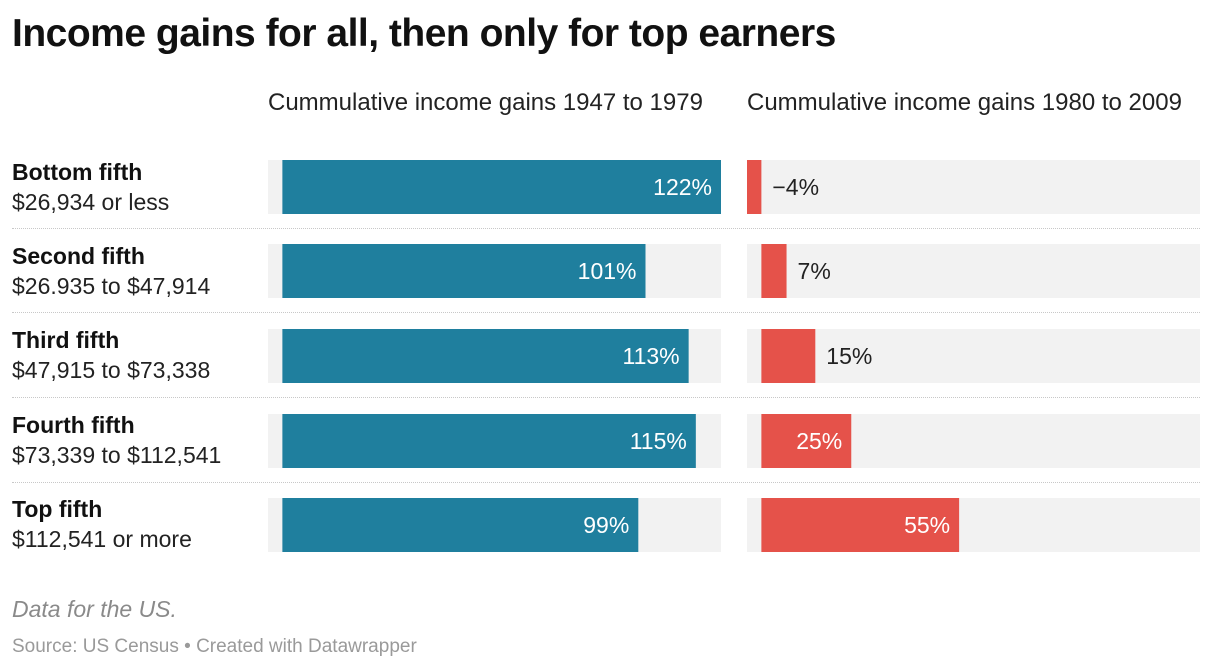 The image size is (1220, 672). Describe the element at coordinates (137, 440) in the screenshot. I see `row-label-fourth-fifth: Fourth fifth $73,339 to $112,541` at that location.